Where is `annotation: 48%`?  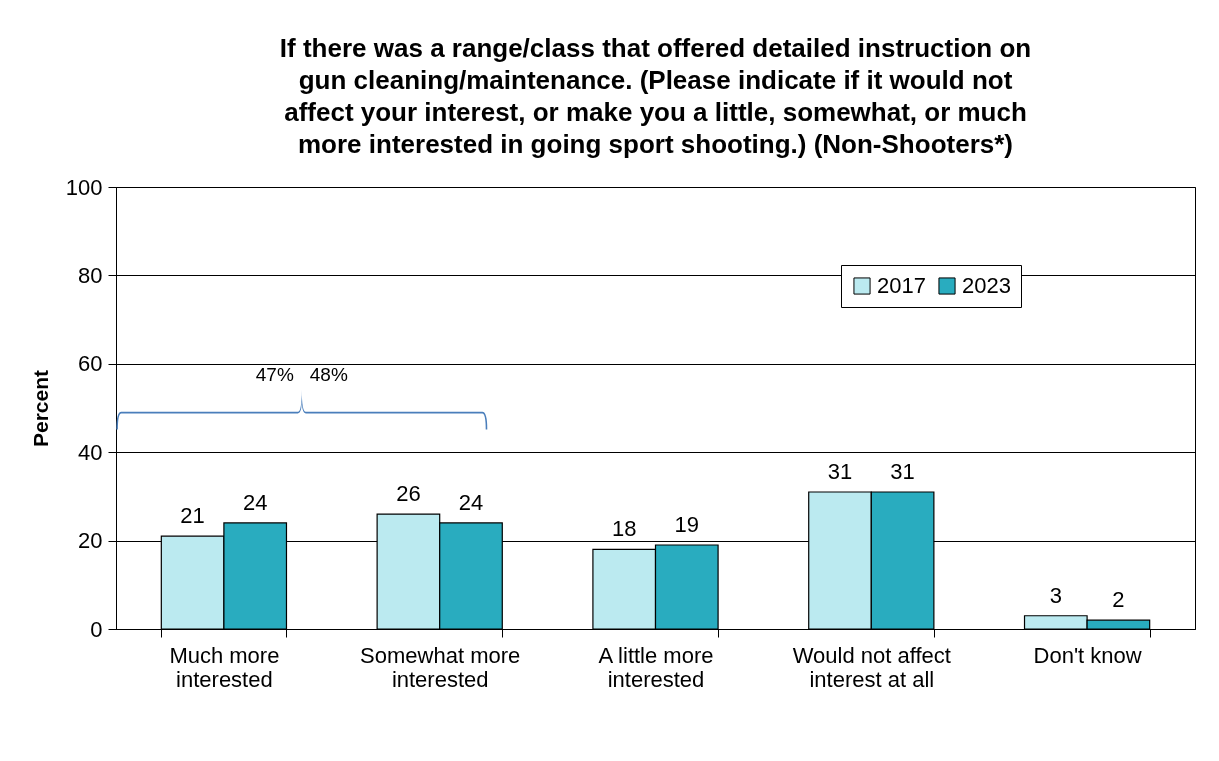 annotation: 48% is located at coordinates (328, 374).